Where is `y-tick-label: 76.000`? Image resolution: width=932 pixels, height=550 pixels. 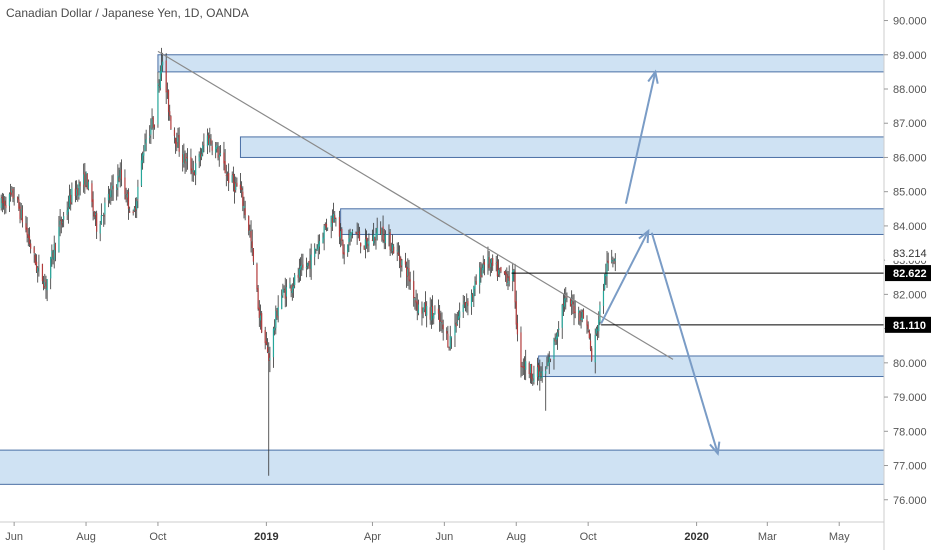
y-tick-label: 76.000 is located at coordinates (910, 501).